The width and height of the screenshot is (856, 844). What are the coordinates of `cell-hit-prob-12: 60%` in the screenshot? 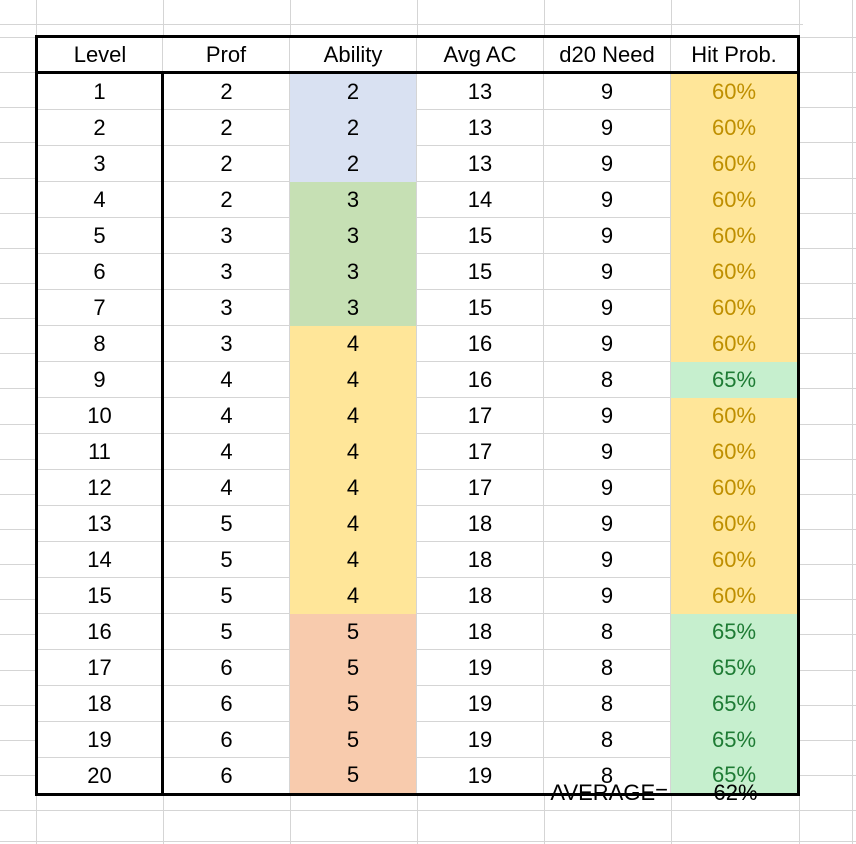 It's located at (734, 487).